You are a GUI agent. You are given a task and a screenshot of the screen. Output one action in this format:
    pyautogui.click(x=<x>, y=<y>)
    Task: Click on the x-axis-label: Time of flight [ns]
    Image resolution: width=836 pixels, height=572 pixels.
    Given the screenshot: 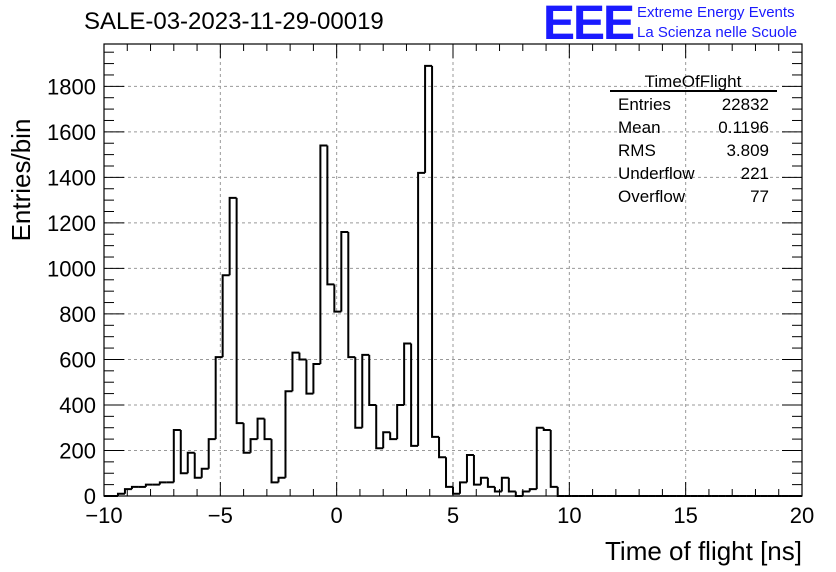 What is the action you would take?
    pyautogui.click(x=703, y=551)
    